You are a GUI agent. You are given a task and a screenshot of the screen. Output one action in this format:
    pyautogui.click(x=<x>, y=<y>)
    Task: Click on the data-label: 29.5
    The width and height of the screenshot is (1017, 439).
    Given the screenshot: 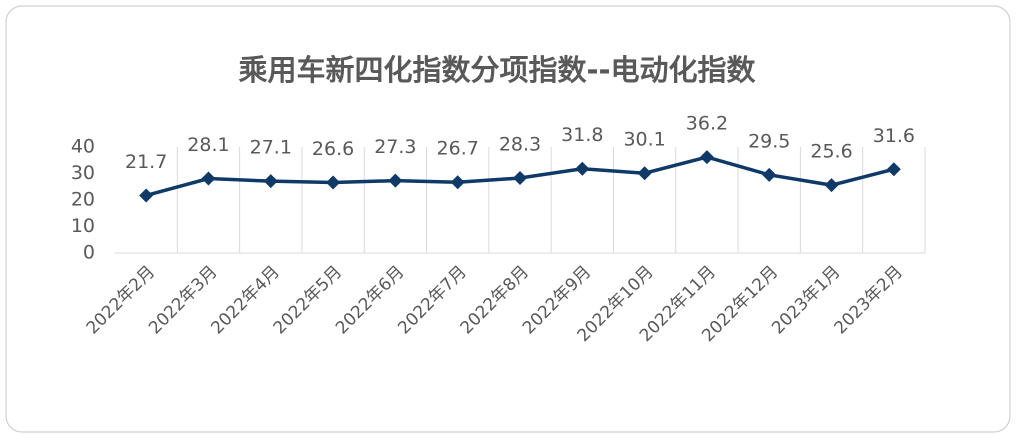 What is the action you would take?
    pyautogui.click(x=769, y=141)
    